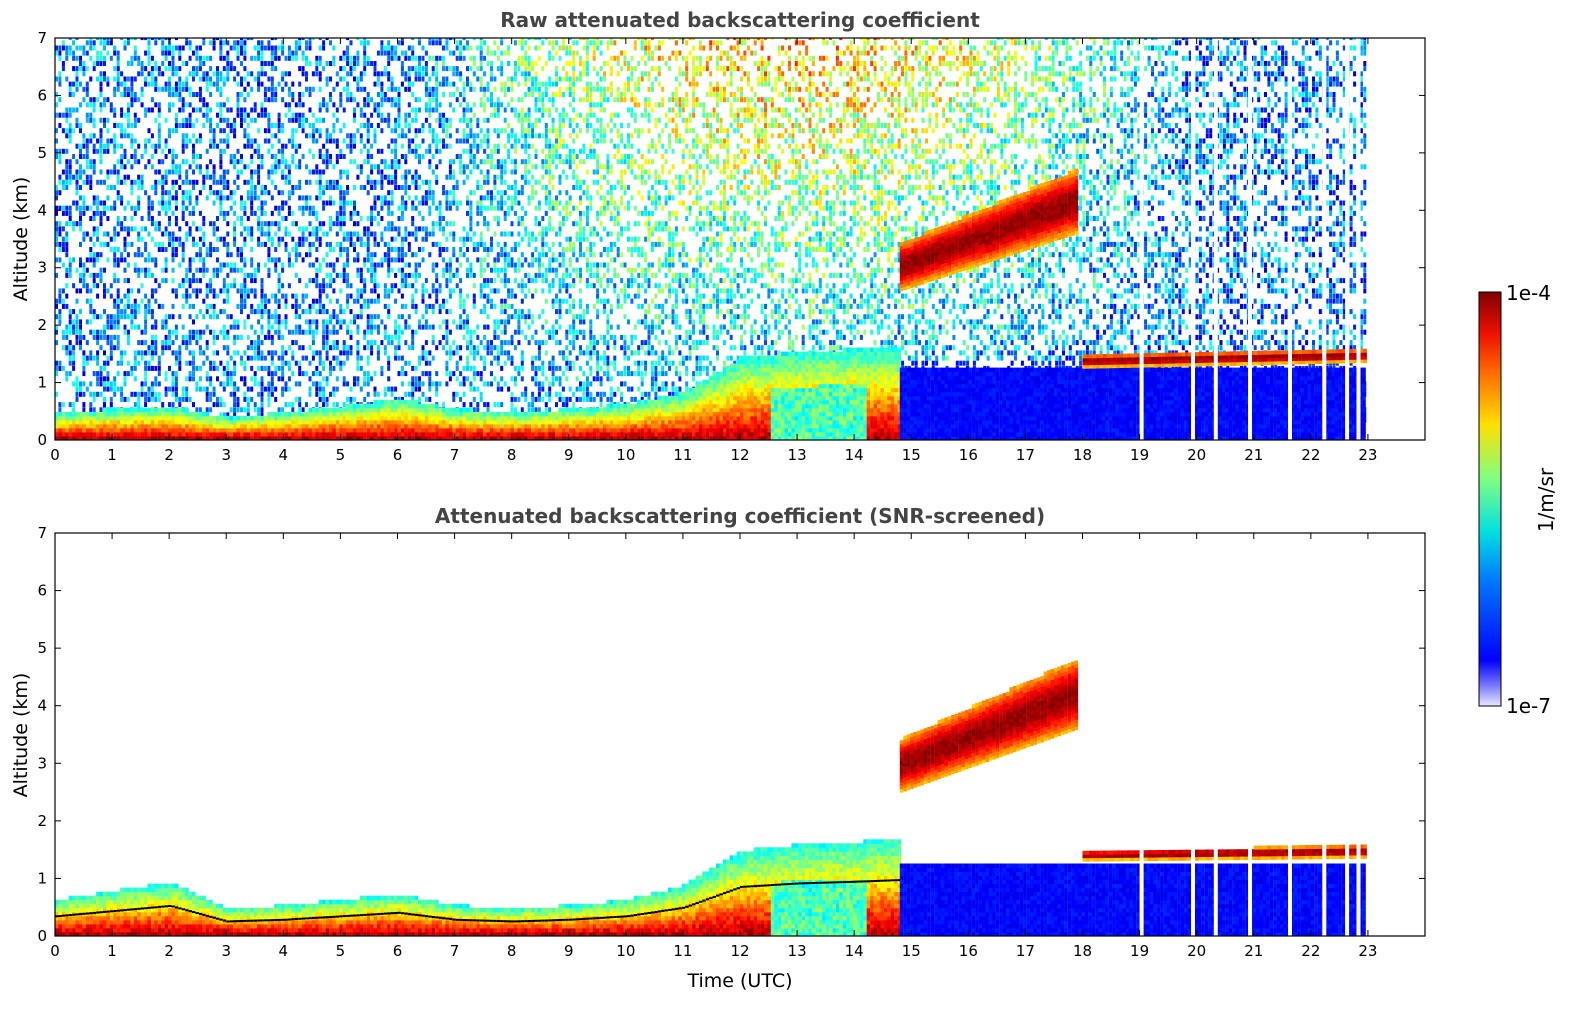  Describe the element at coordinates (1518, 499) in the screenshot. I see `colorbar: 1e-4 1e-7 1/m/sr` at that location.